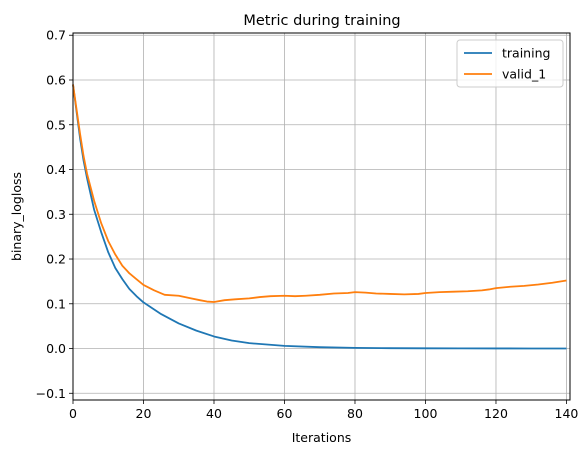 Image resolution: width=588 pixels, height=455 pixels. I want to click on y-tick-label: 0.7, so click(56, 35).